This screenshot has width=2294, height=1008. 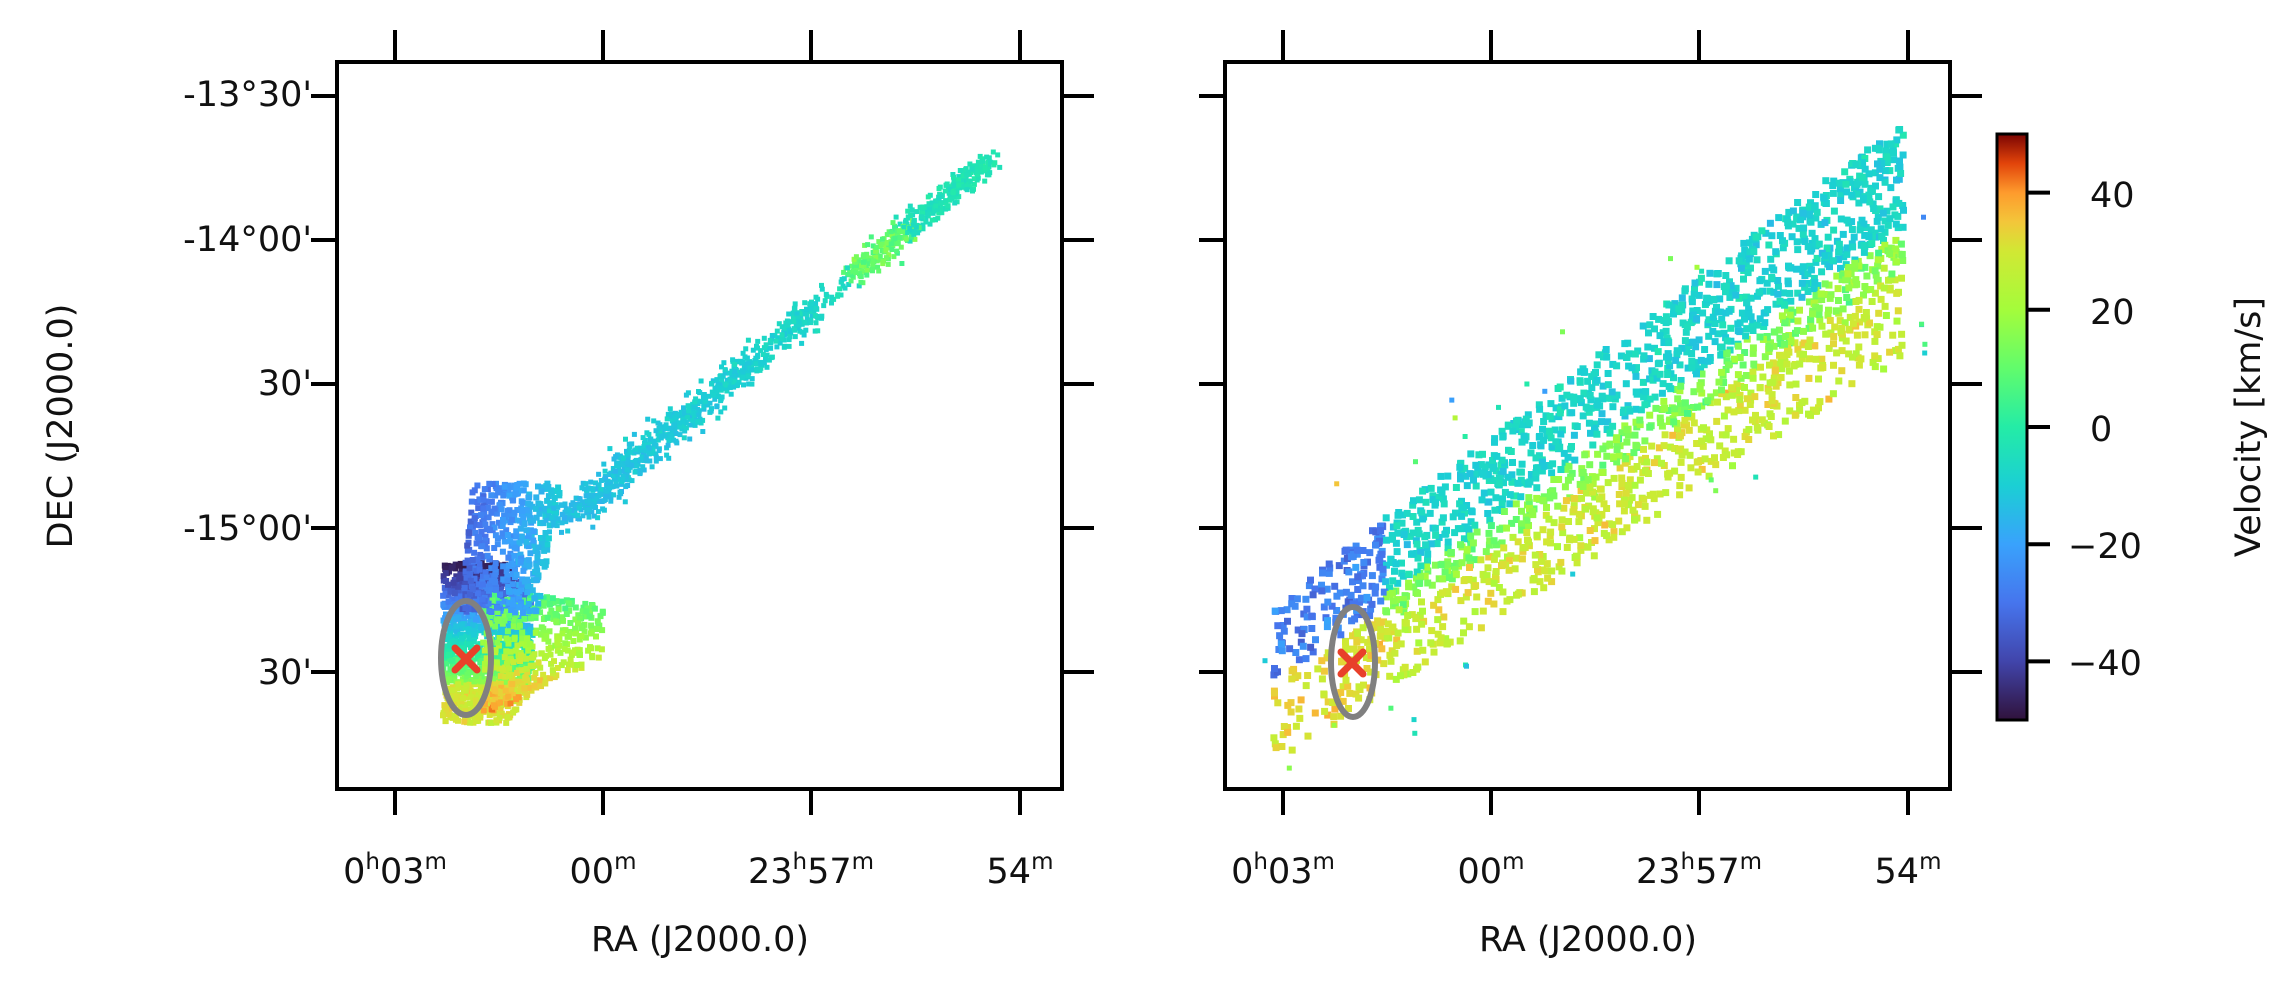 What do you see at coordinates (285, 384) in the screenshot?
I see `y-tick-label: 30'` at bounding box center [285, 384].